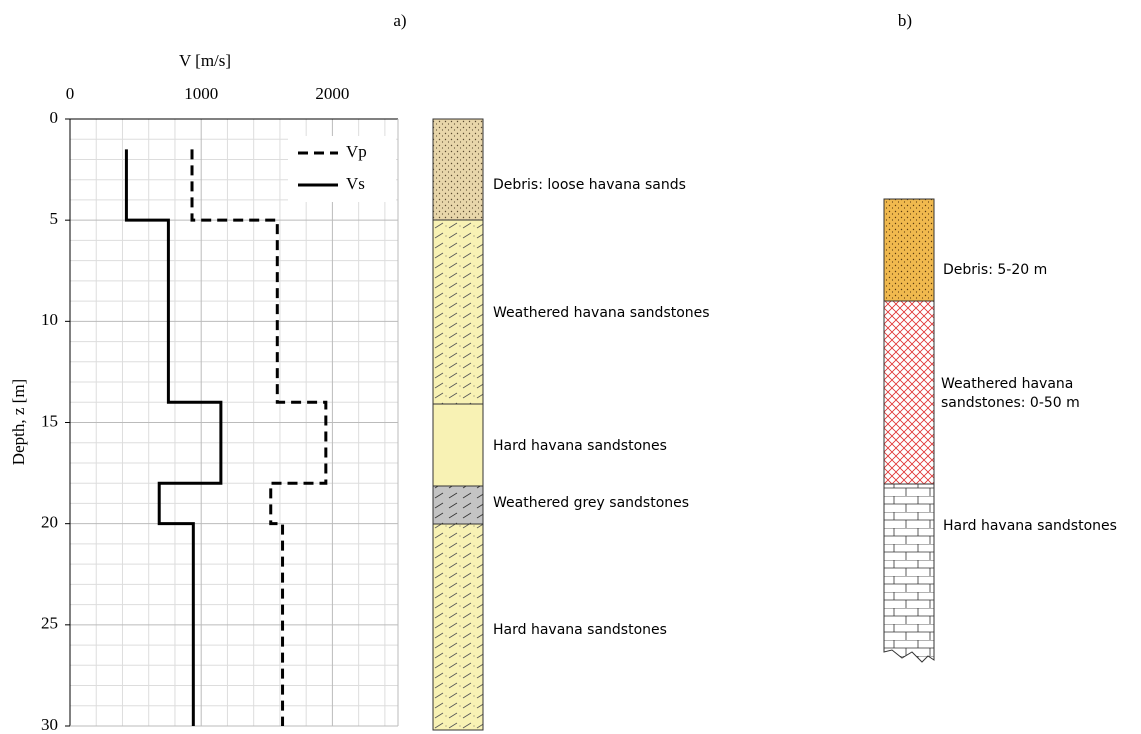 Image resolution: width=1141 pixels, height=734 pixels. I want to click on y-tick-label: 25, so click(49, 623).